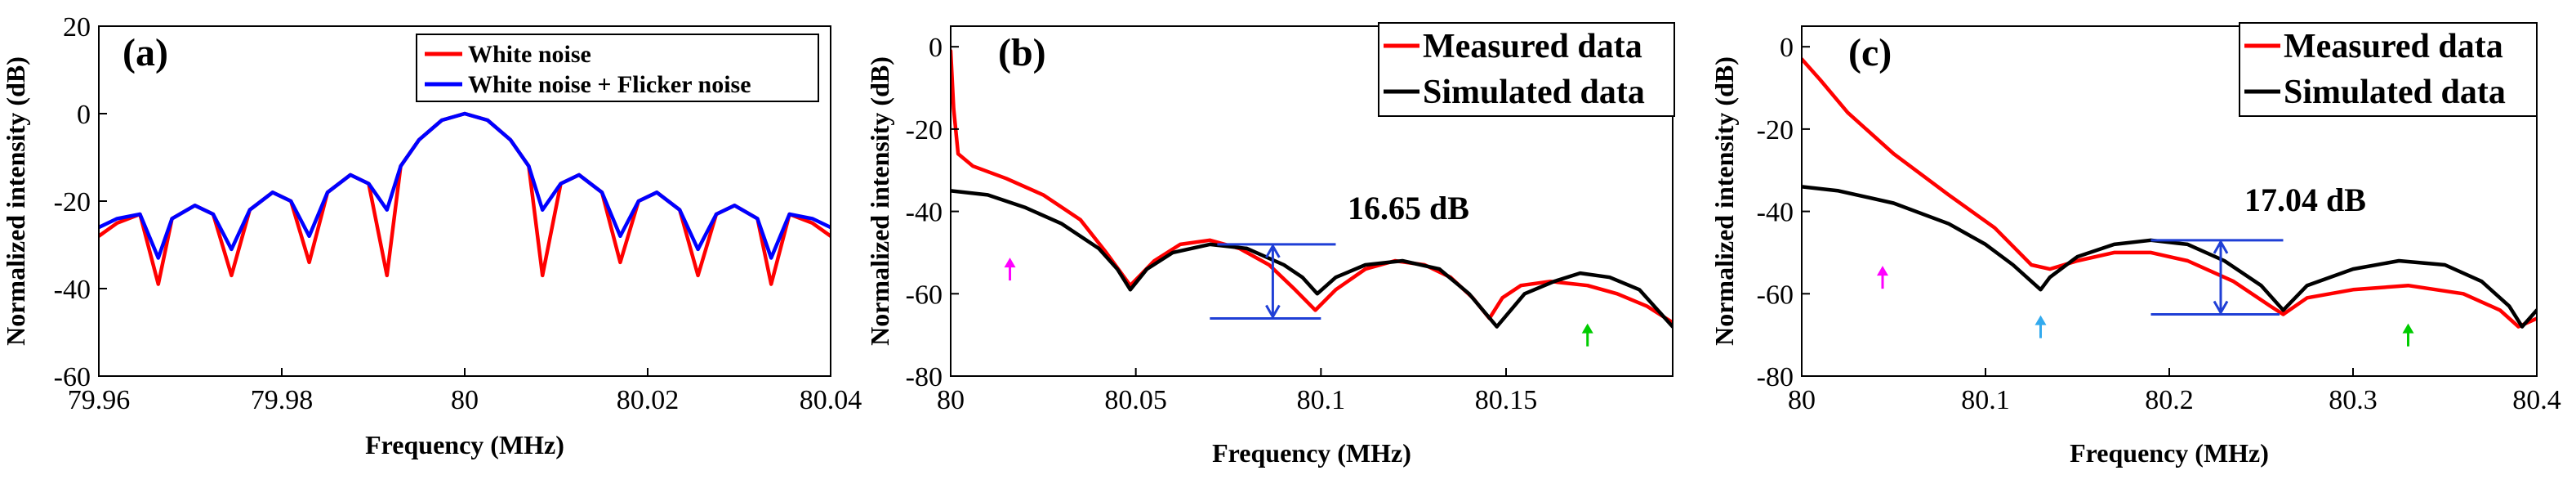 The height and width of the screenshot is (484, 2576). I want to click on xtick-label: 80.4, so click(2536, 400).